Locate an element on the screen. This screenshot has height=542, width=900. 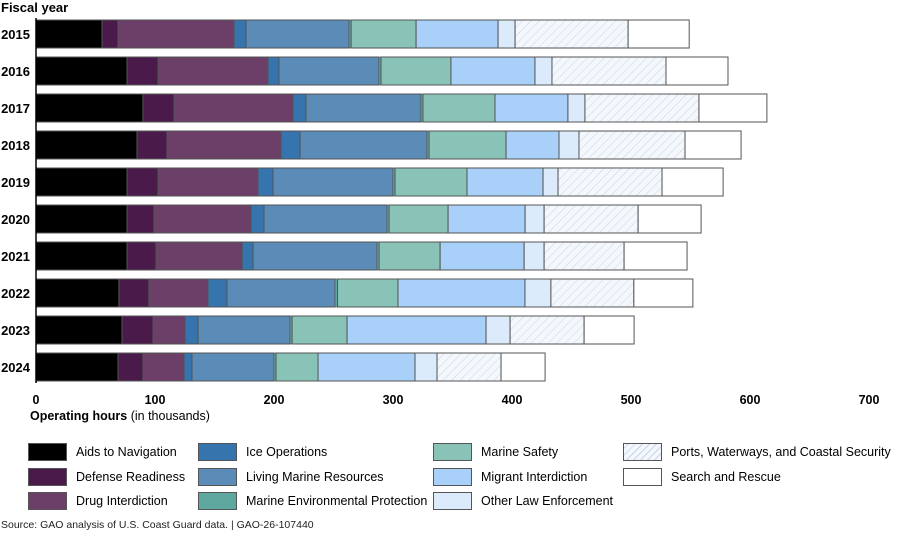
bar-segment-search-and-rescue-2021 is located at coordinates (655, 256).